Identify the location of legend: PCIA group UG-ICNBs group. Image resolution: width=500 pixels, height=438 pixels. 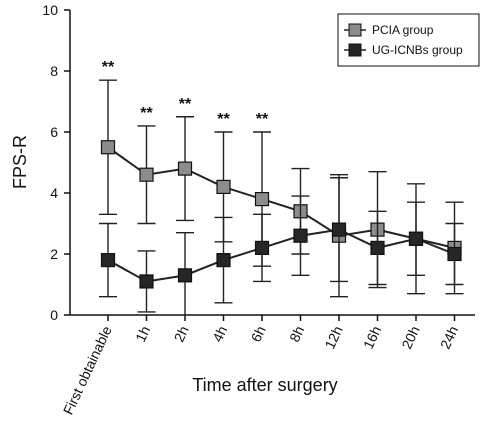
(408, 40).